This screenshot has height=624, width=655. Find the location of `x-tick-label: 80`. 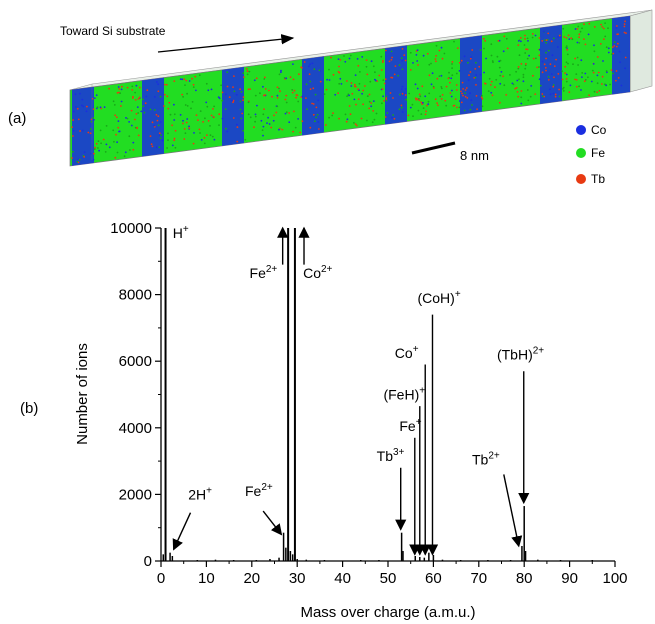

x-tick-label: 80 is located at coordinates (524, 578).